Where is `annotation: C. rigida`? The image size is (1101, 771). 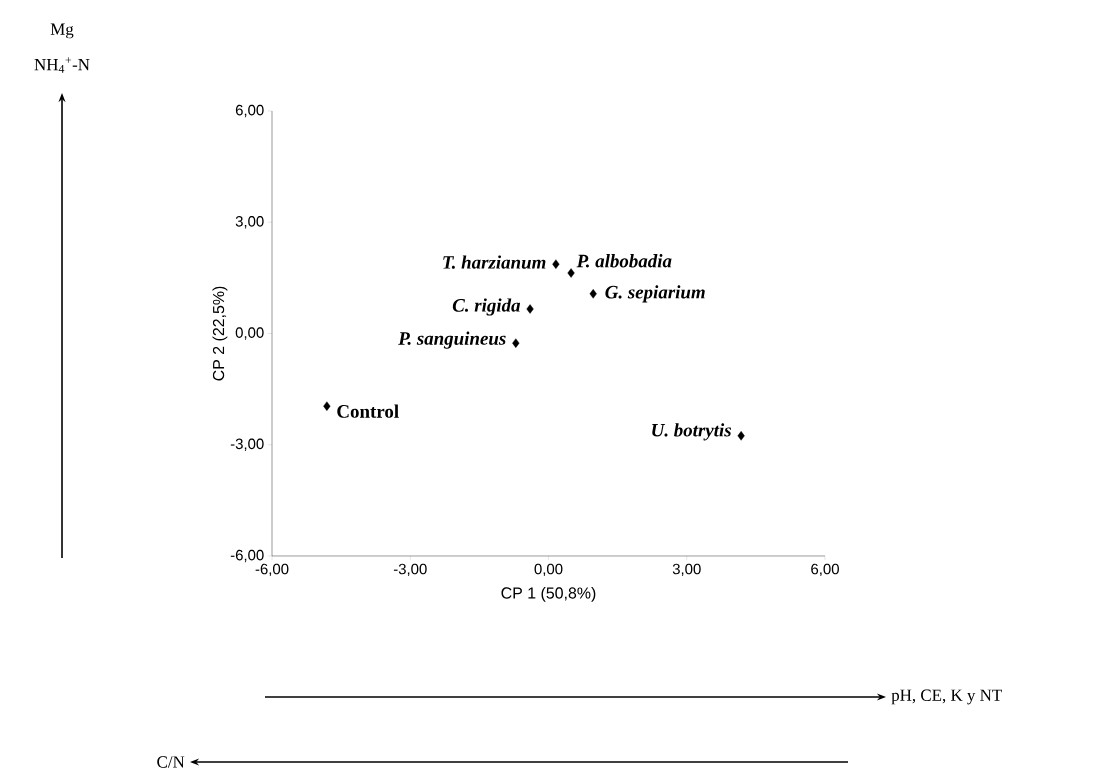 annotation: C. rigida is located at coordinates (486, 307).